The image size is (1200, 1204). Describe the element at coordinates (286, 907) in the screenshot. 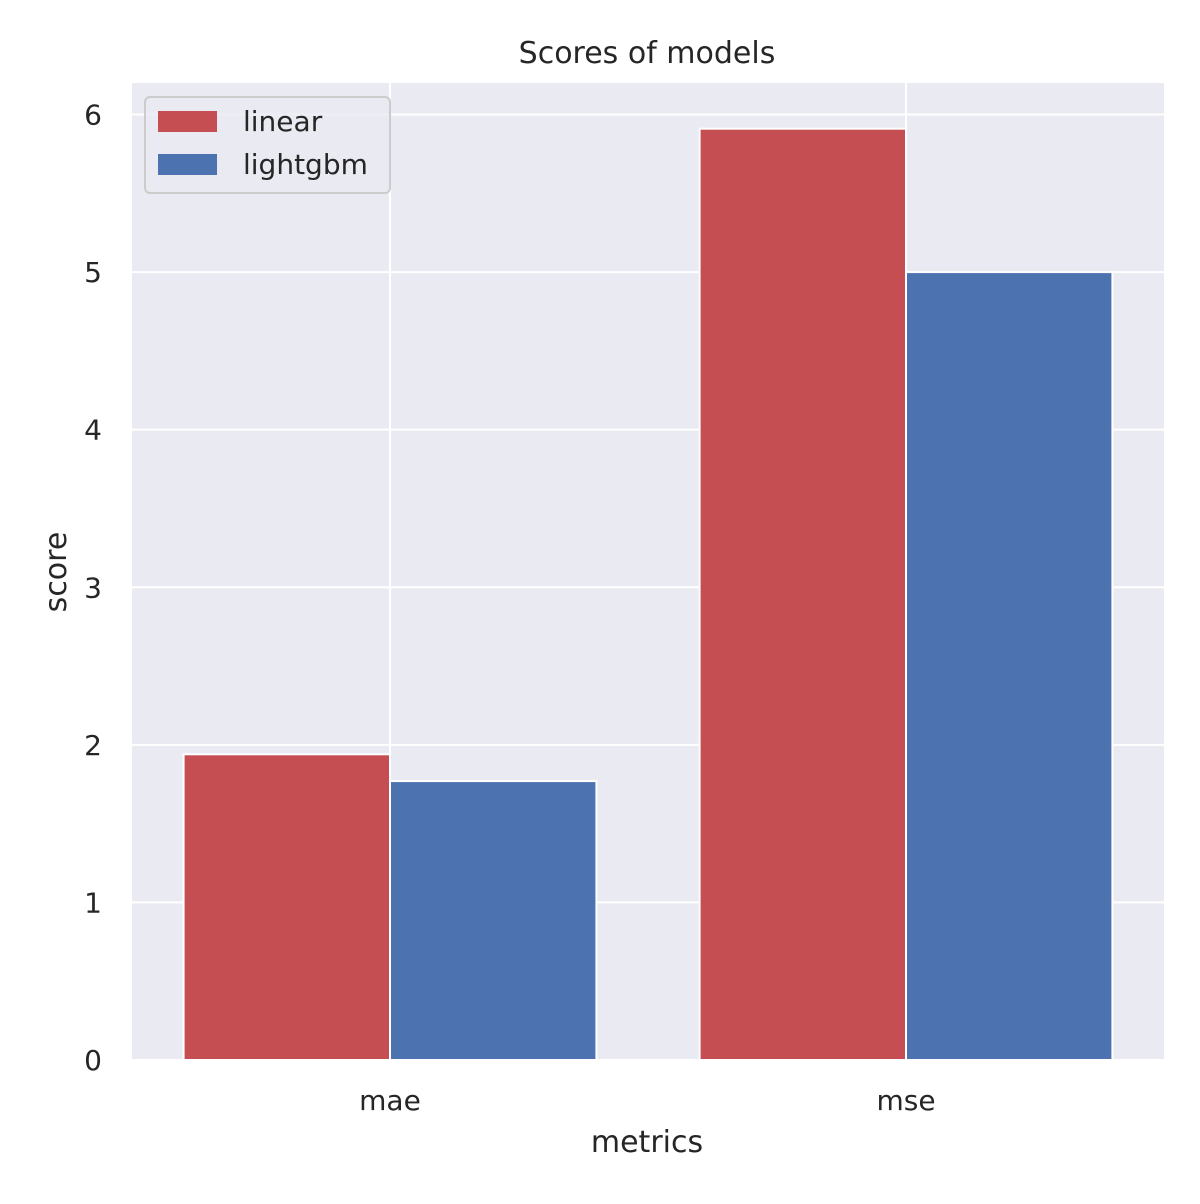

I see `bar-linear-mae` at that location.